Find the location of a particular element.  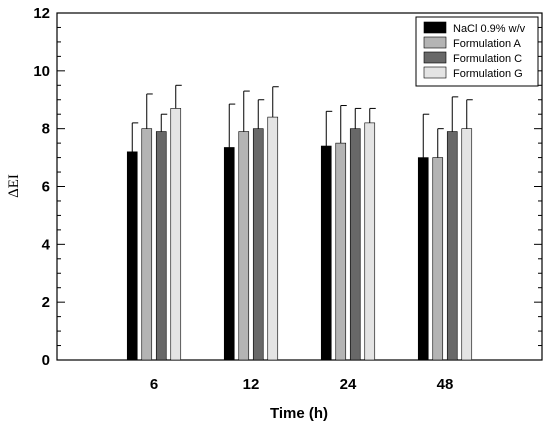

y-tick-label: 4 is located at coordinates (46, 244).